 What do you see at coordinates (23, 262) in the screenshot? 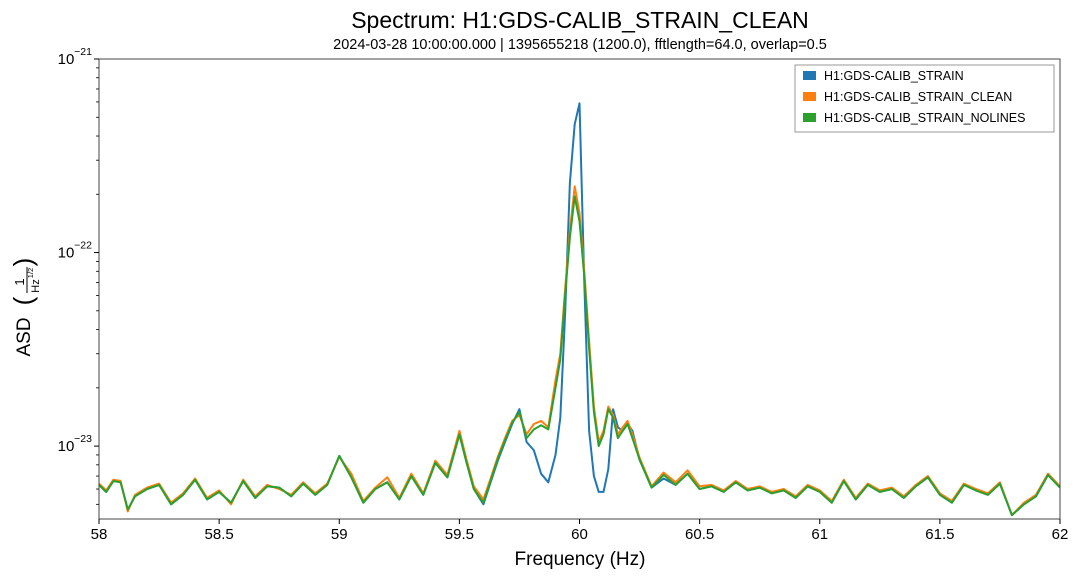
I see `y-axis-paren-right: )` at bounding box center [23, 262].